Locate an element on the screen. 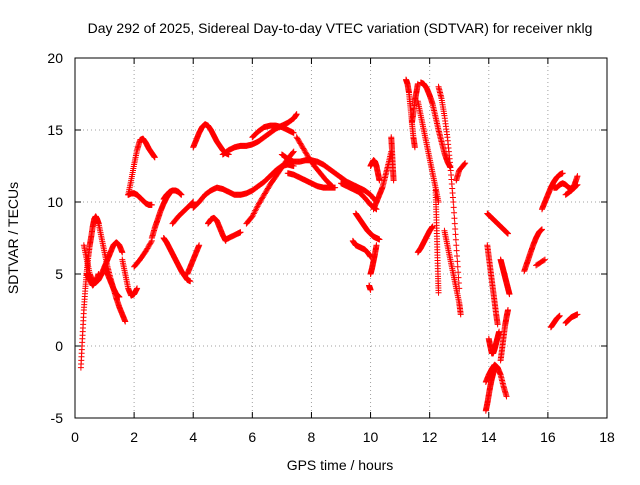 This screenshot has height=485, width=640. series-track-av is located at coordinates (505, 277).